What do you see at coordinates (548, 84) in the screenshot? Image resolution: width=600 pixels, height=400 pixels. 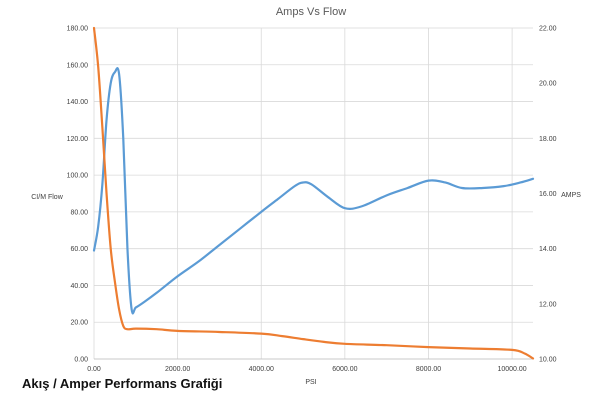 I see `y-right-tick-label: 20.00` at bounding box center [548, 84].